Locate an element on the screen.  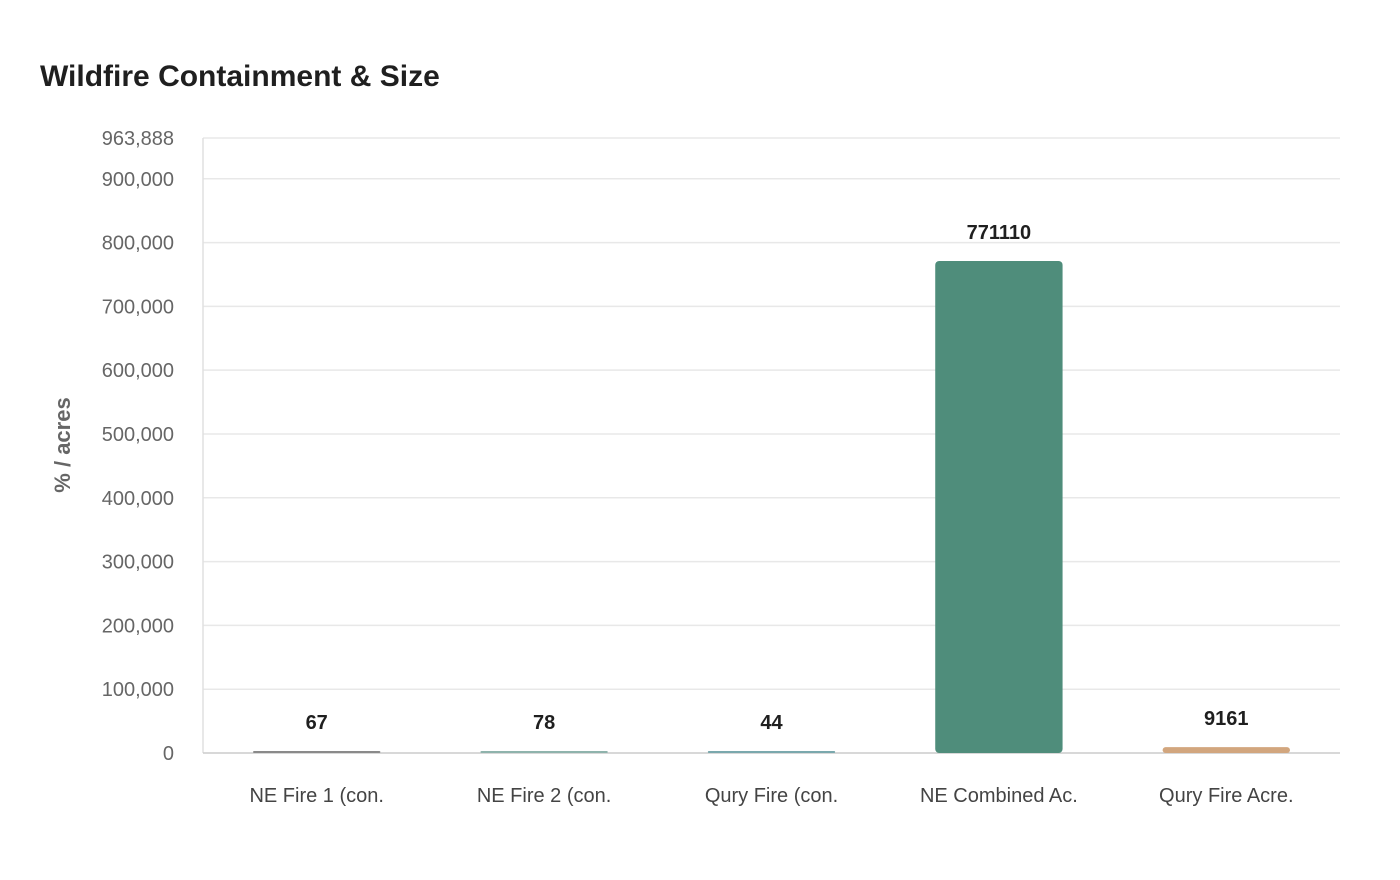
y-tick-label: 963,888 is located at coordinates (138, 139).